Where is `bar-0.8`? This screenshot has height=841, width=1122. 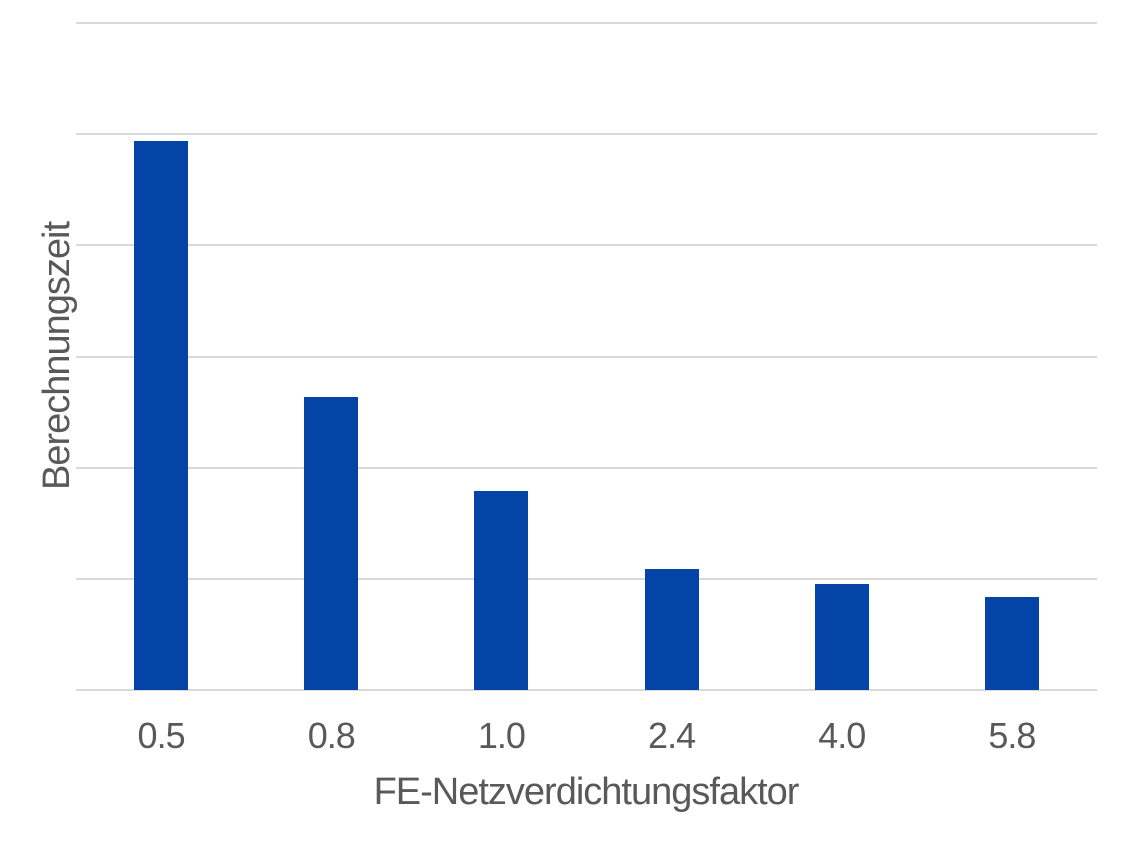 bar-0.8 is located at coordinates (331, 543).